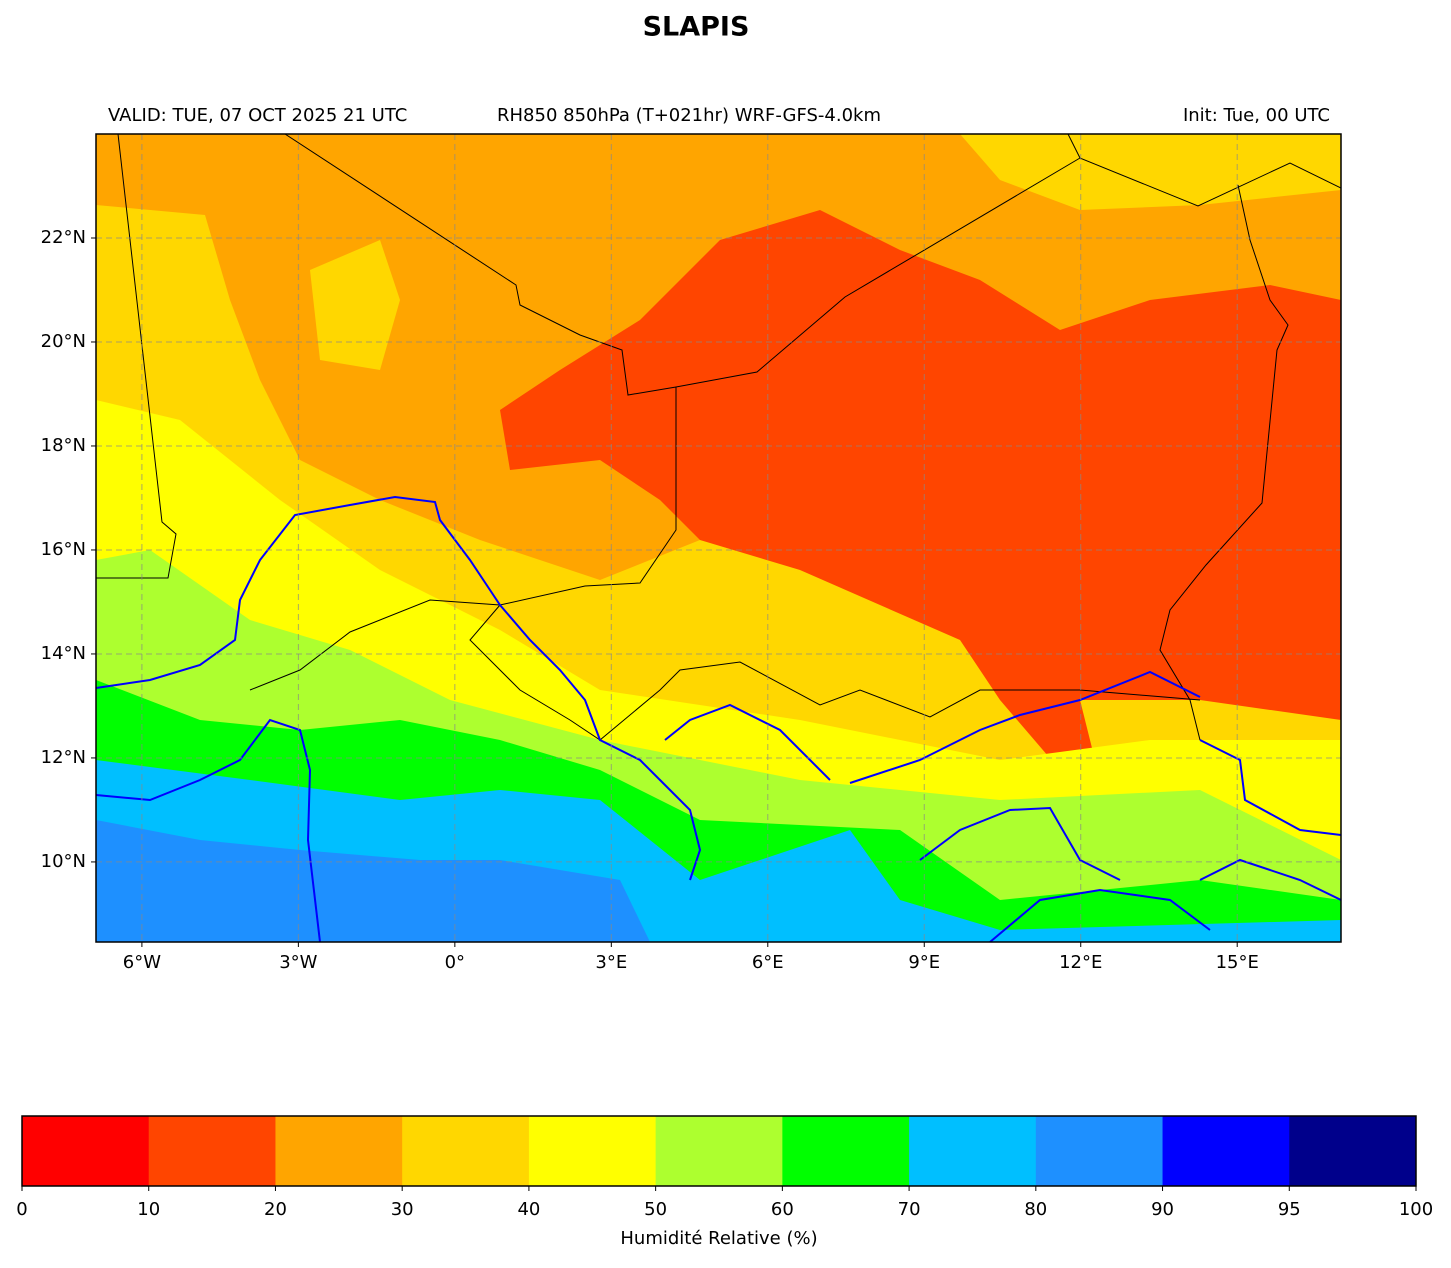 The image size is (1451, 1268). What do you see at coordinates (298, 962) in the screenshot?
I see `x-tick-label: 3°W` at bounding box center [298, 962].